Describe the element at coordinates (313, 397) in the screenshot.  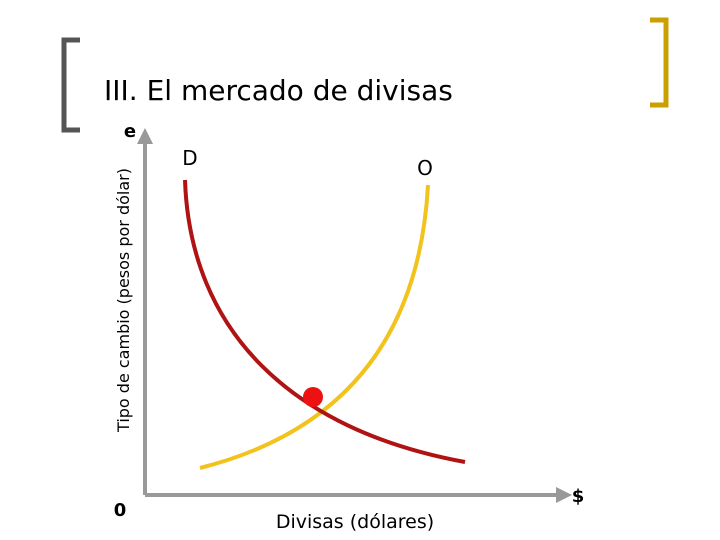
I see `equilibrium-point` at that location.